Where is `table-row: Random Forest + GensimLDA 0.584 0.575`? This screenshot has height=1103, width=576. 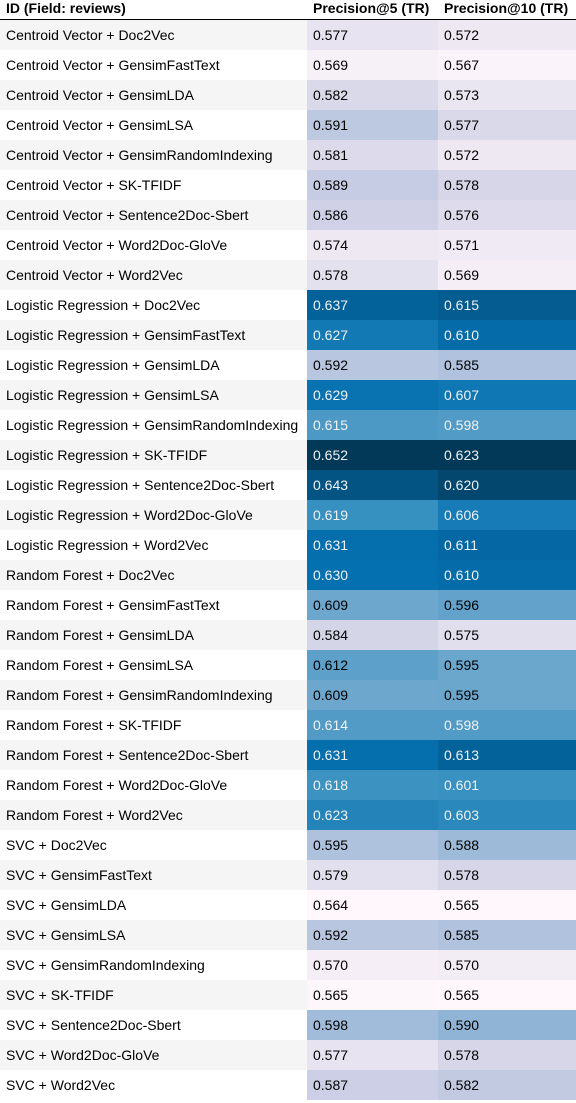
table-row: Random Forest + GensimLDA 0.584 0.575 is located at coordinates (288, 635).